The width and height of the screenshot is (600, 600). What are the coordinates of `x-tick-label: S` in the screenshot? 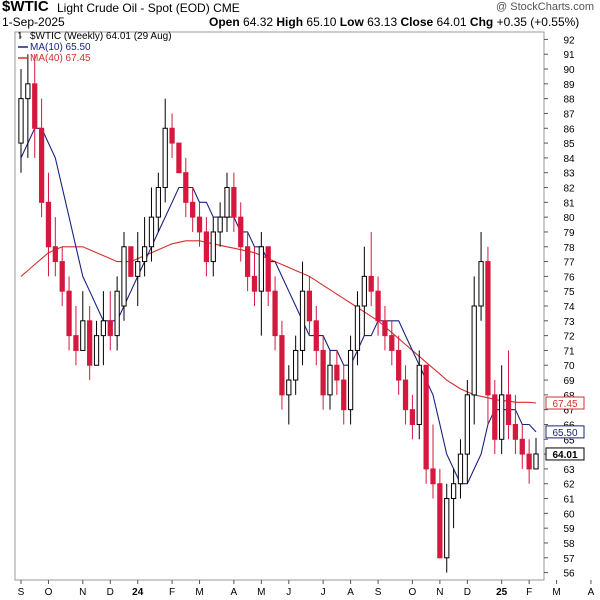 It's located at (21, 592).